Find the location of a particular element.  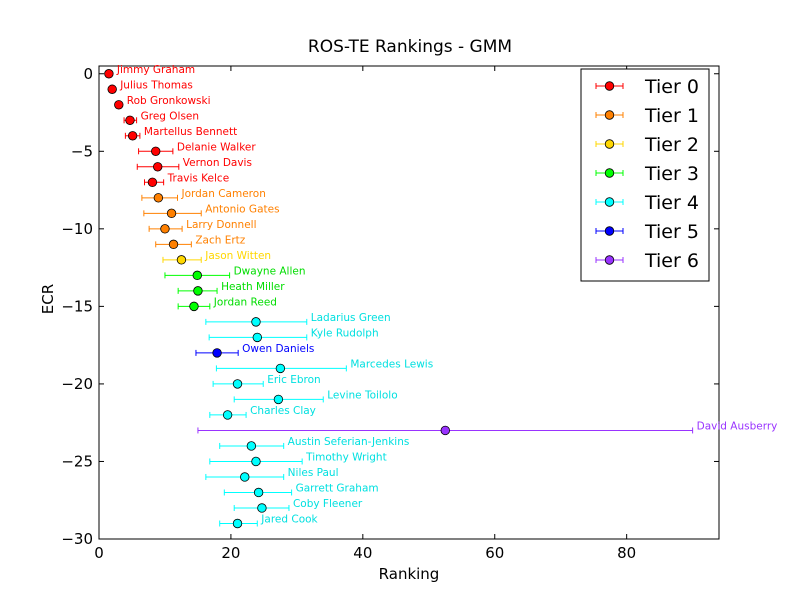

y-tick-label: −25 is located at coordinates (77, 461).